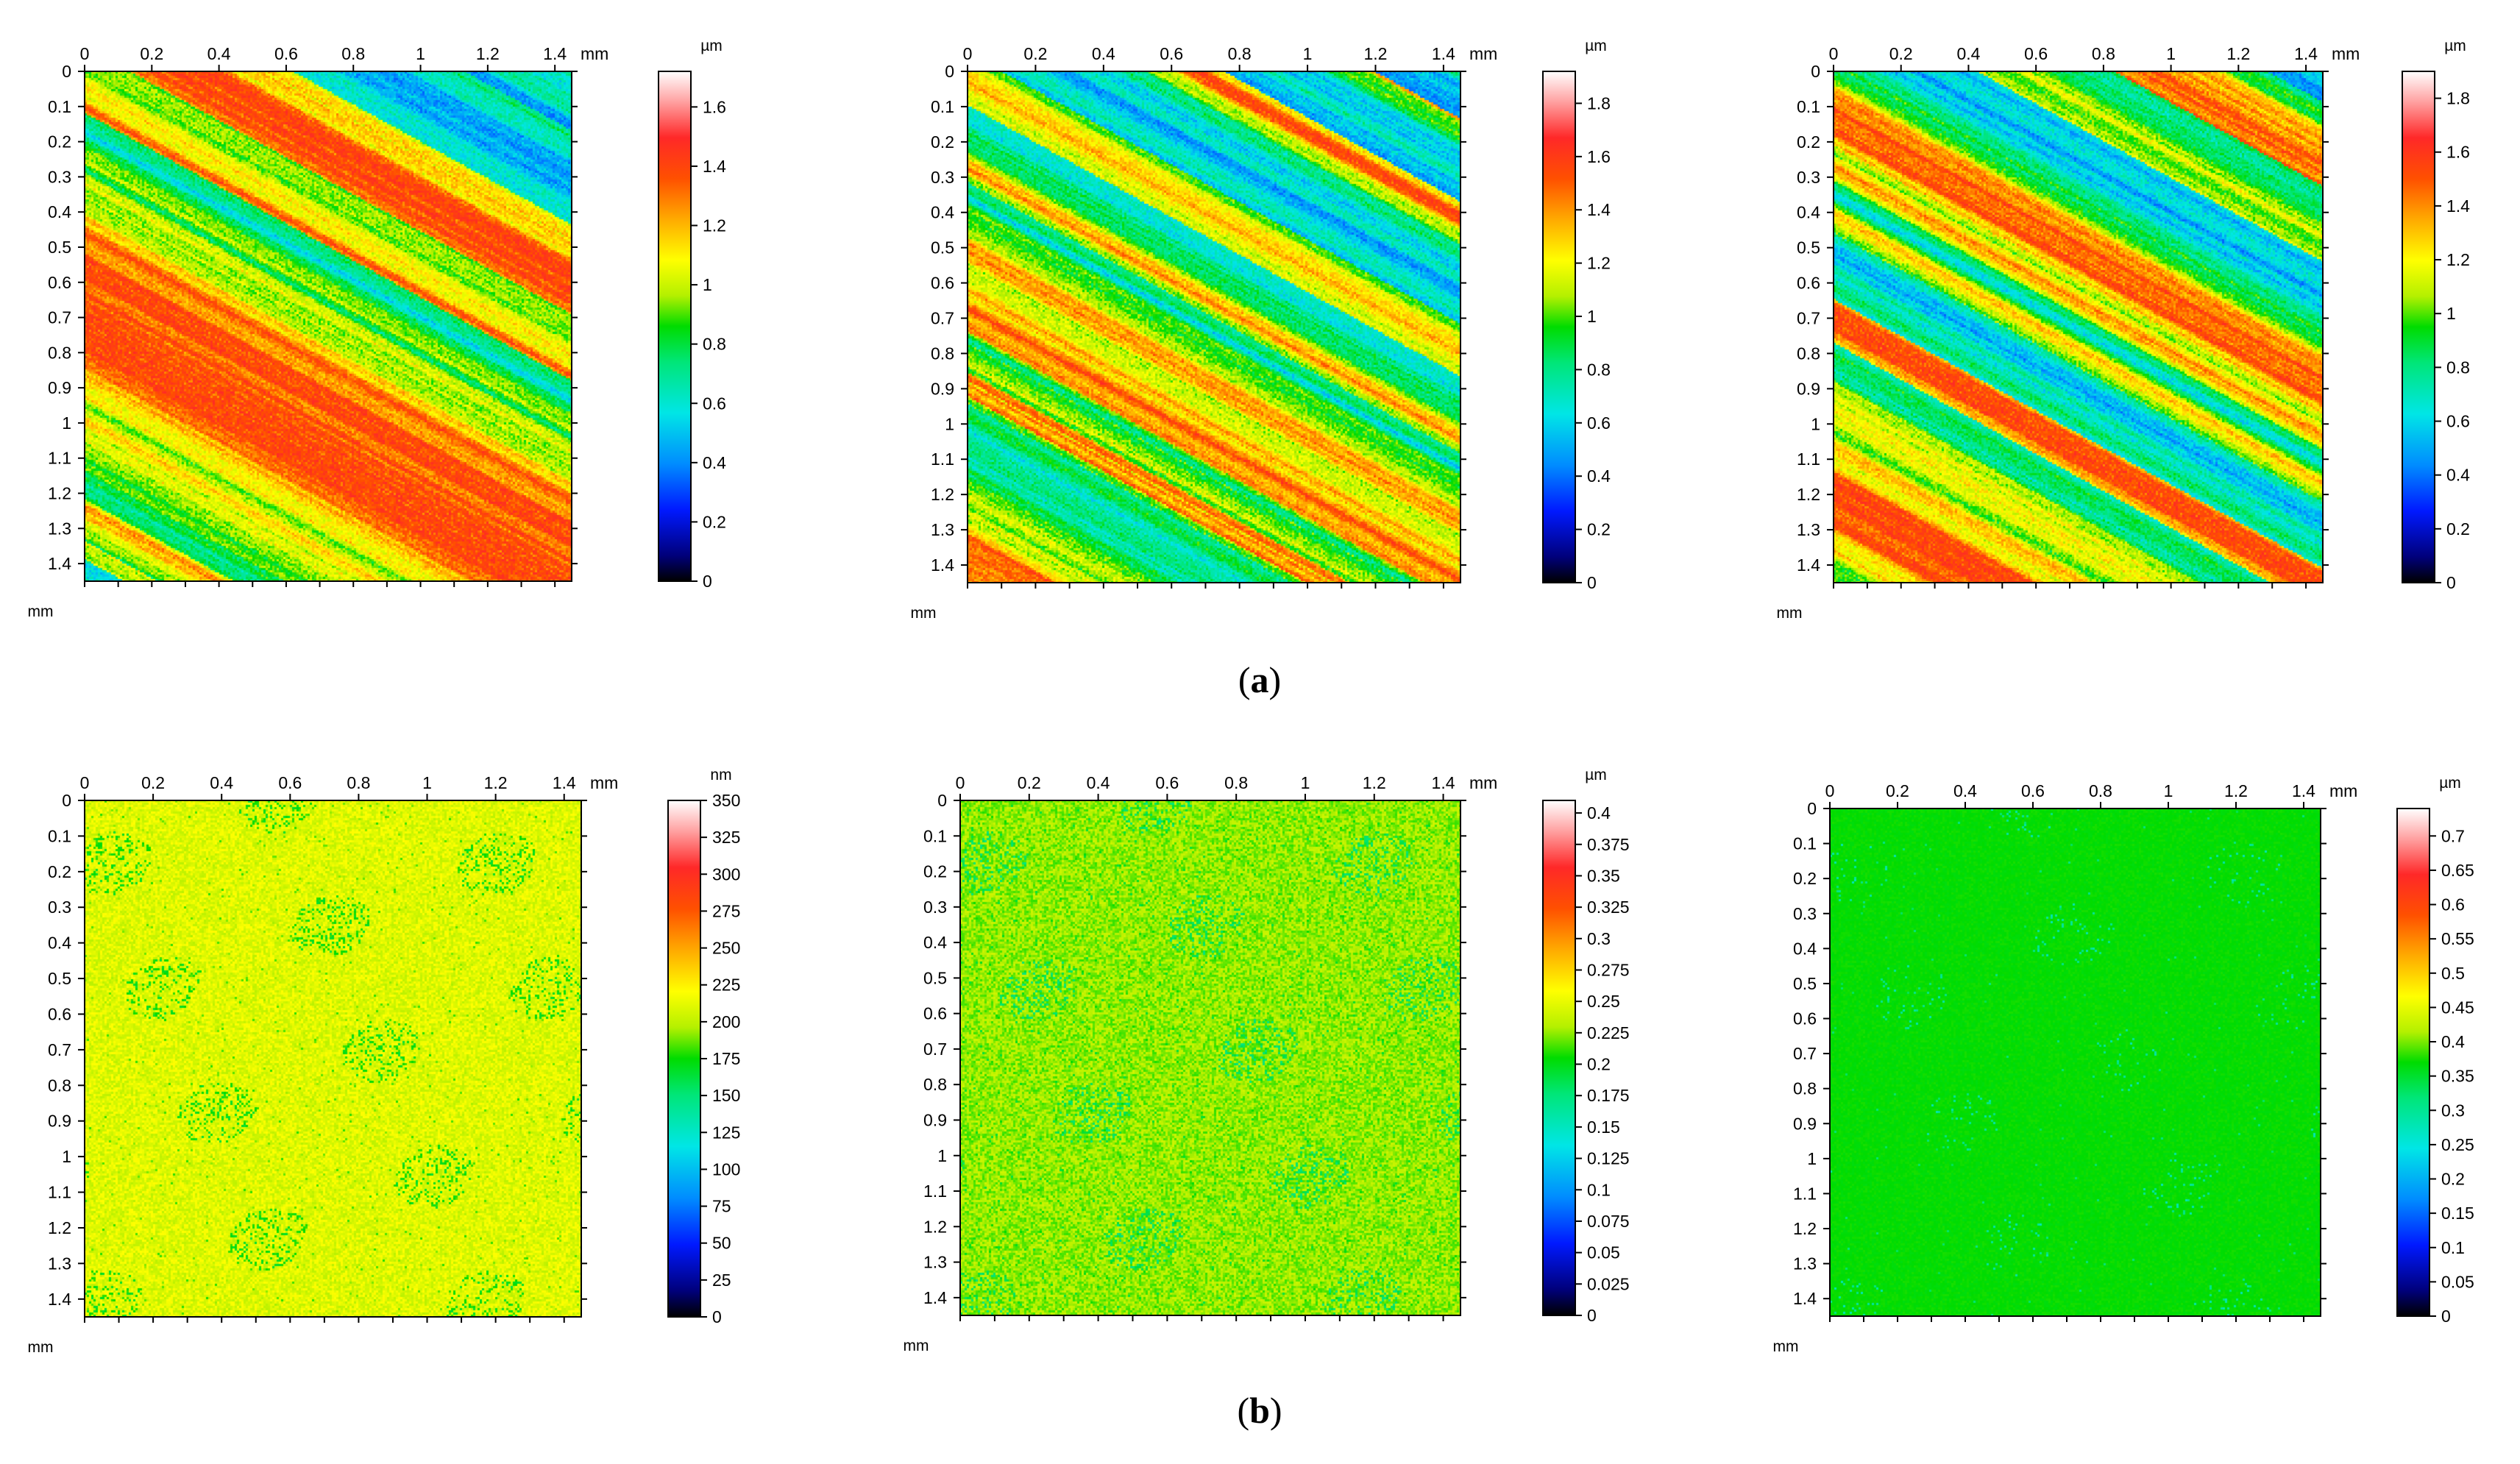 Image resolution: width=2520 pixels, height=1464 pixels. Describe the element at coordinates (2457, 1007) in the screenshot. I see `colorbar-tick-label: 0.45` at that location.